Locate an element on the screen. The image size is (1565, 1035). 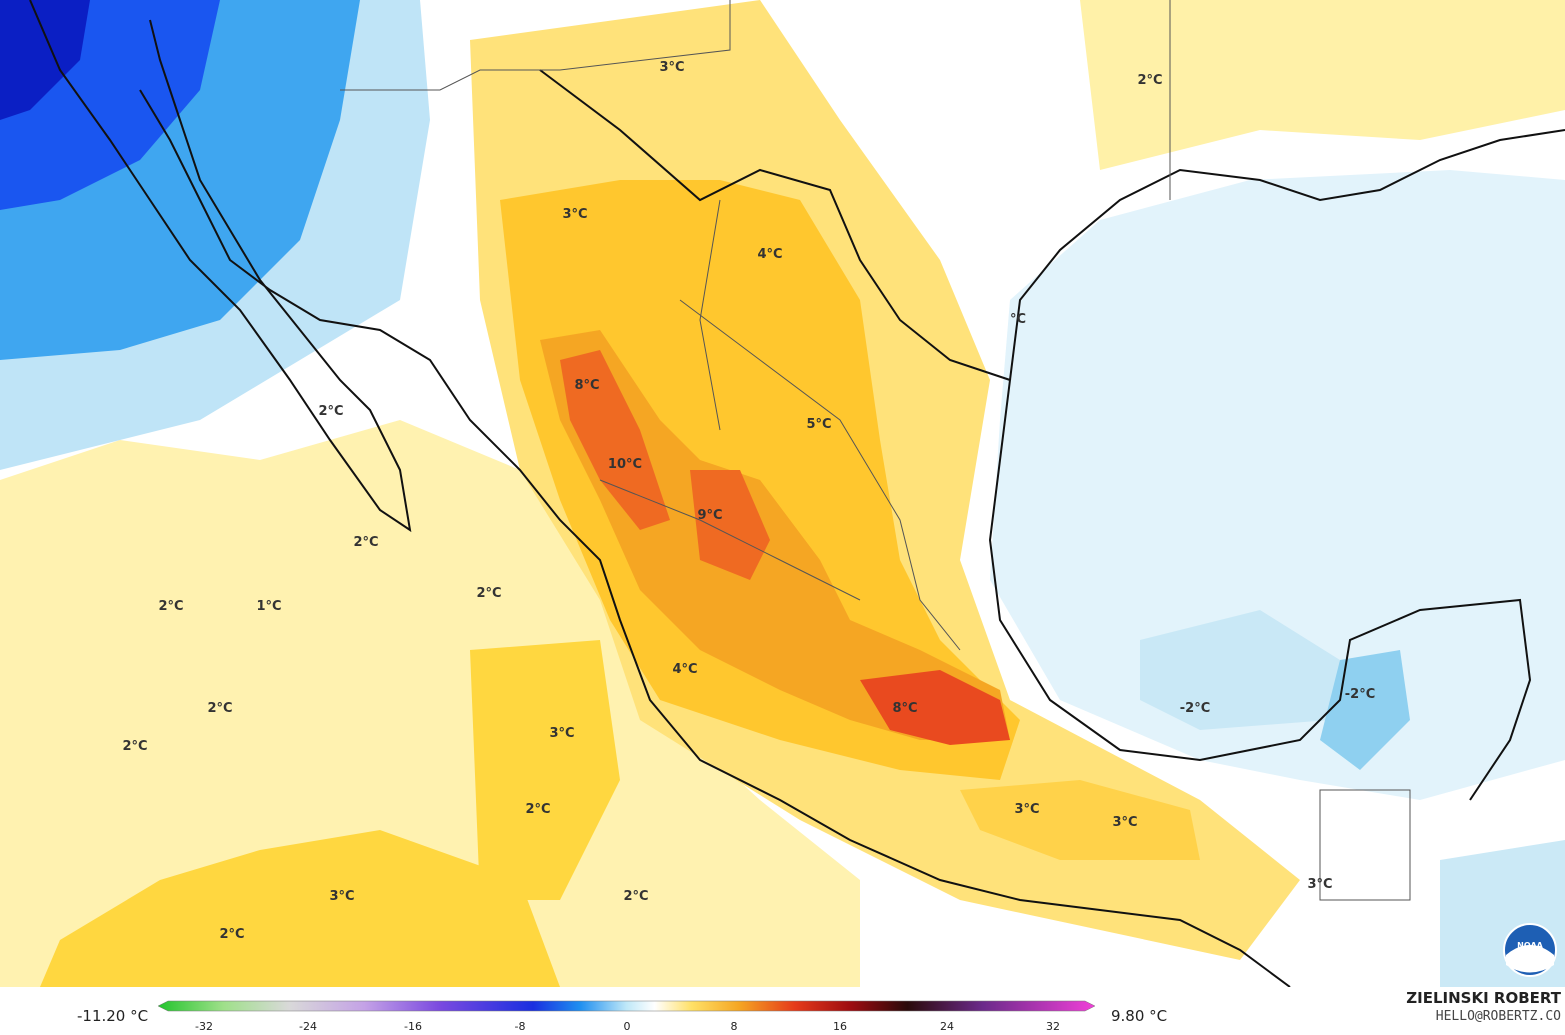
legend-tick: 32 is located at coordinates (1053, 1026).